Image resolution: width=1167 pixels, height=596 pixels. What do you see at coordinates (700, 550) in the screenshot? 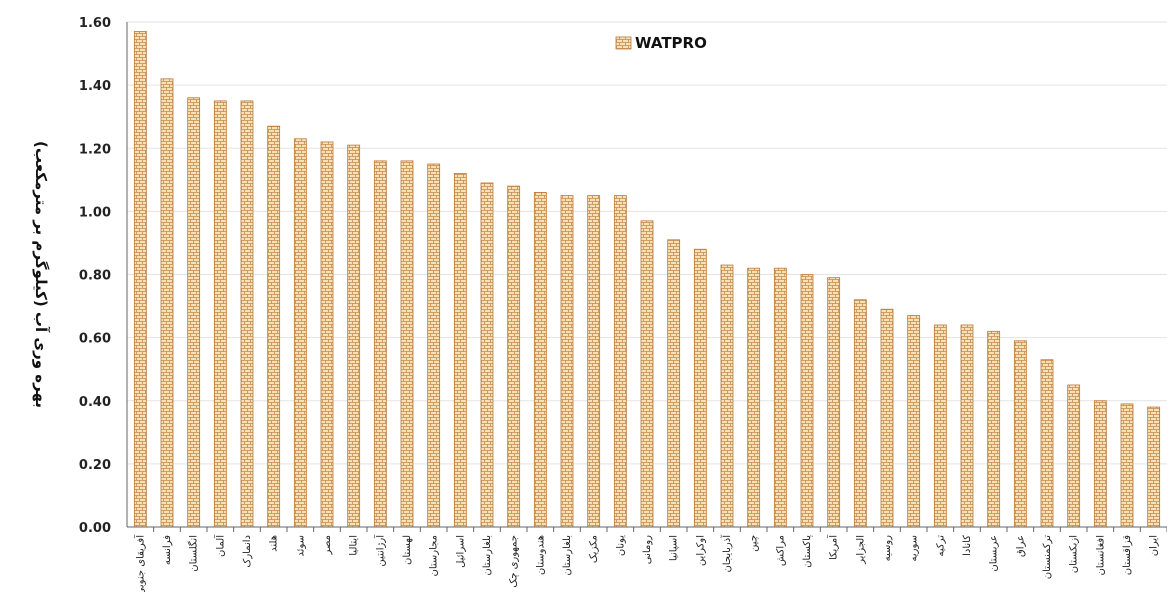
I see `x-tick-label: اوکراین` at bounding box center [700, 550].